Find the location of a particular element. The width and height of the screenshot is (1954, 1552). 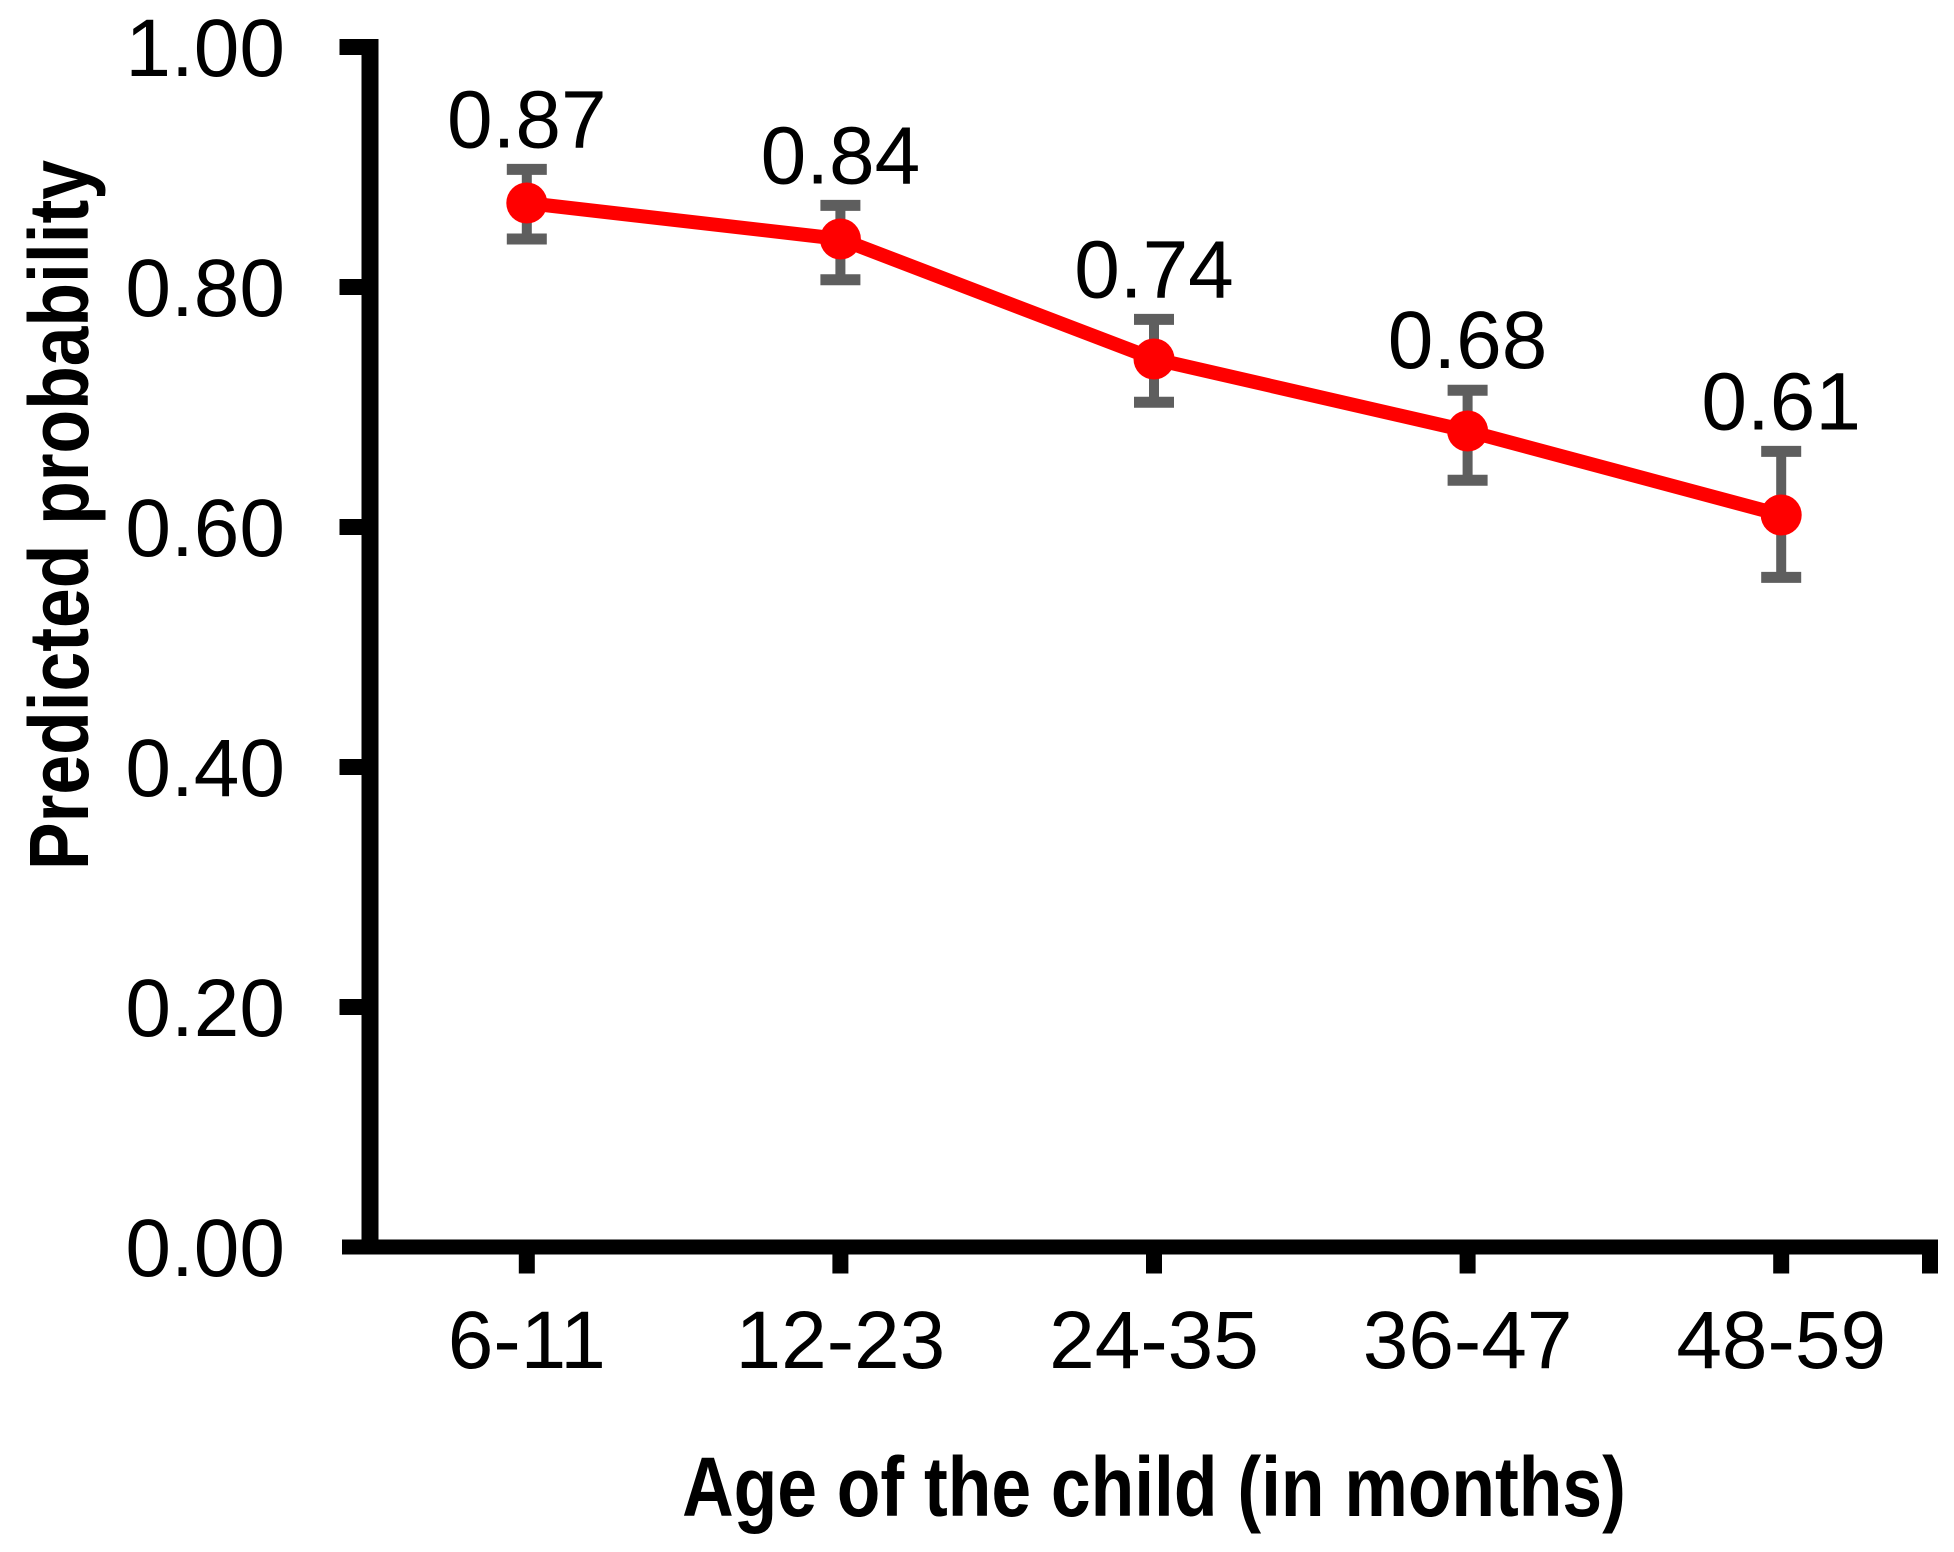

data-label: 0.84 is located at coordinates (841, 155).